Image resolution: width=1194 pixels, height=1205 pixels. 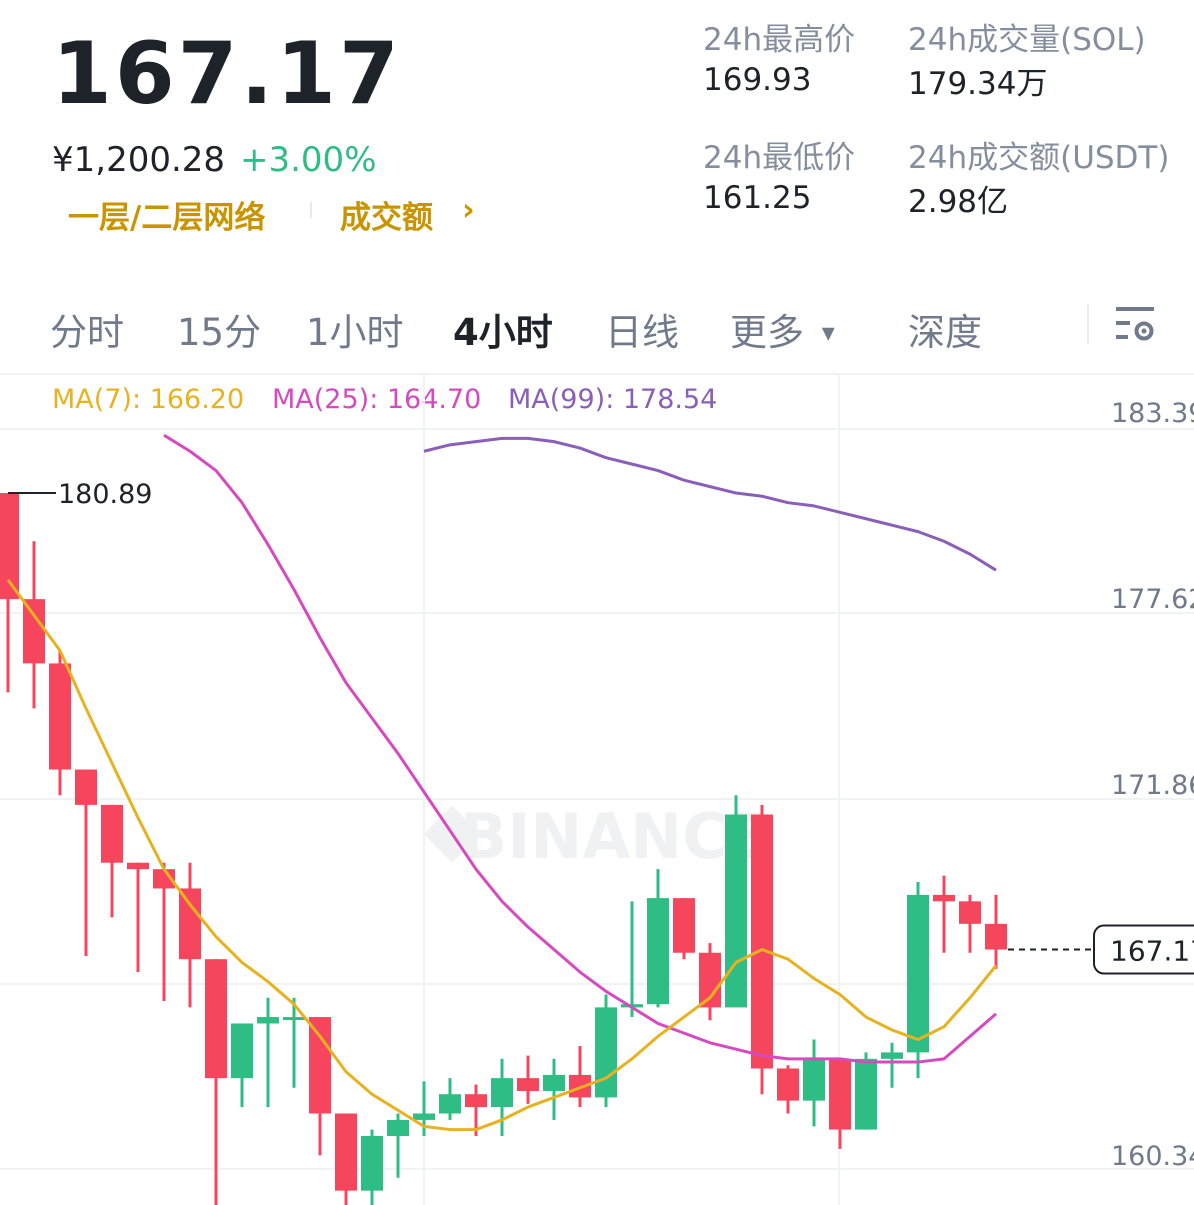 What do you see at coordinates (612, 399) in the screenshot?
I see `ma99-label: MA(99): 178.54` at bounding box center [612, 399].